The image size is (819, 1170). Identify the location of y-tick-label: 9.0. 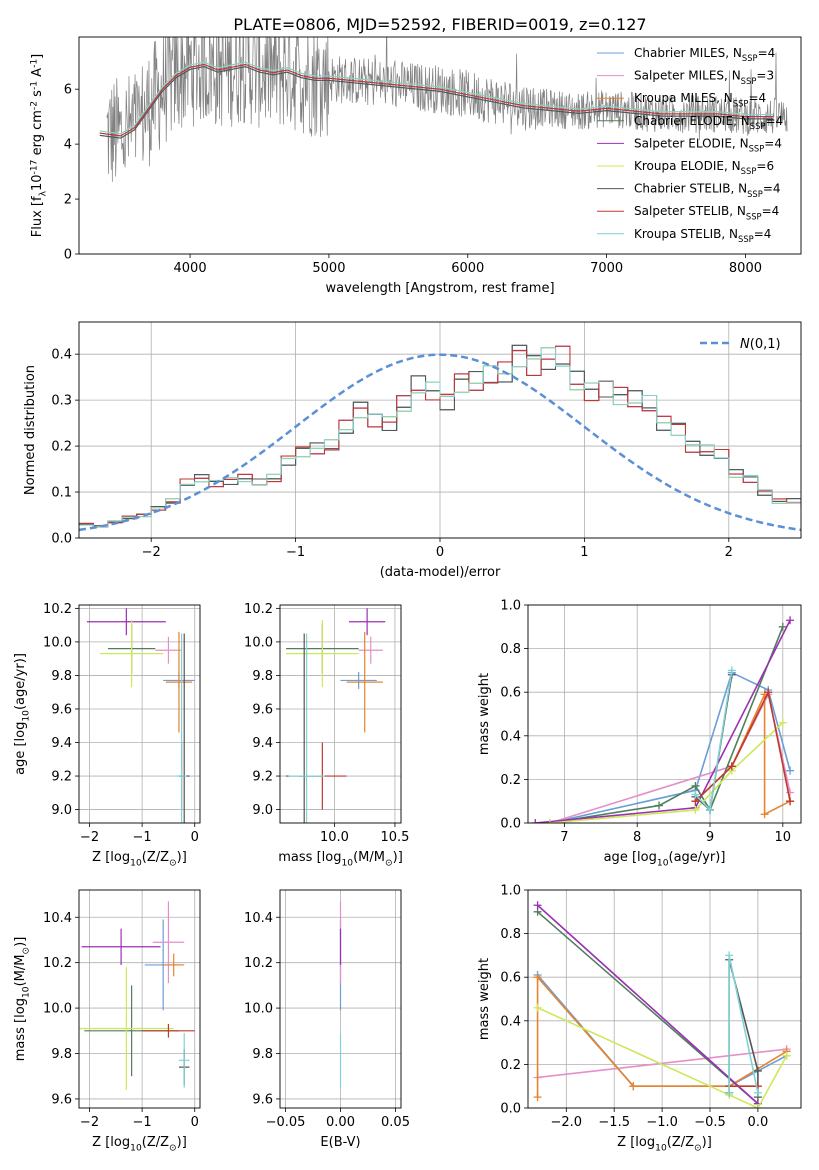
(262, 810).